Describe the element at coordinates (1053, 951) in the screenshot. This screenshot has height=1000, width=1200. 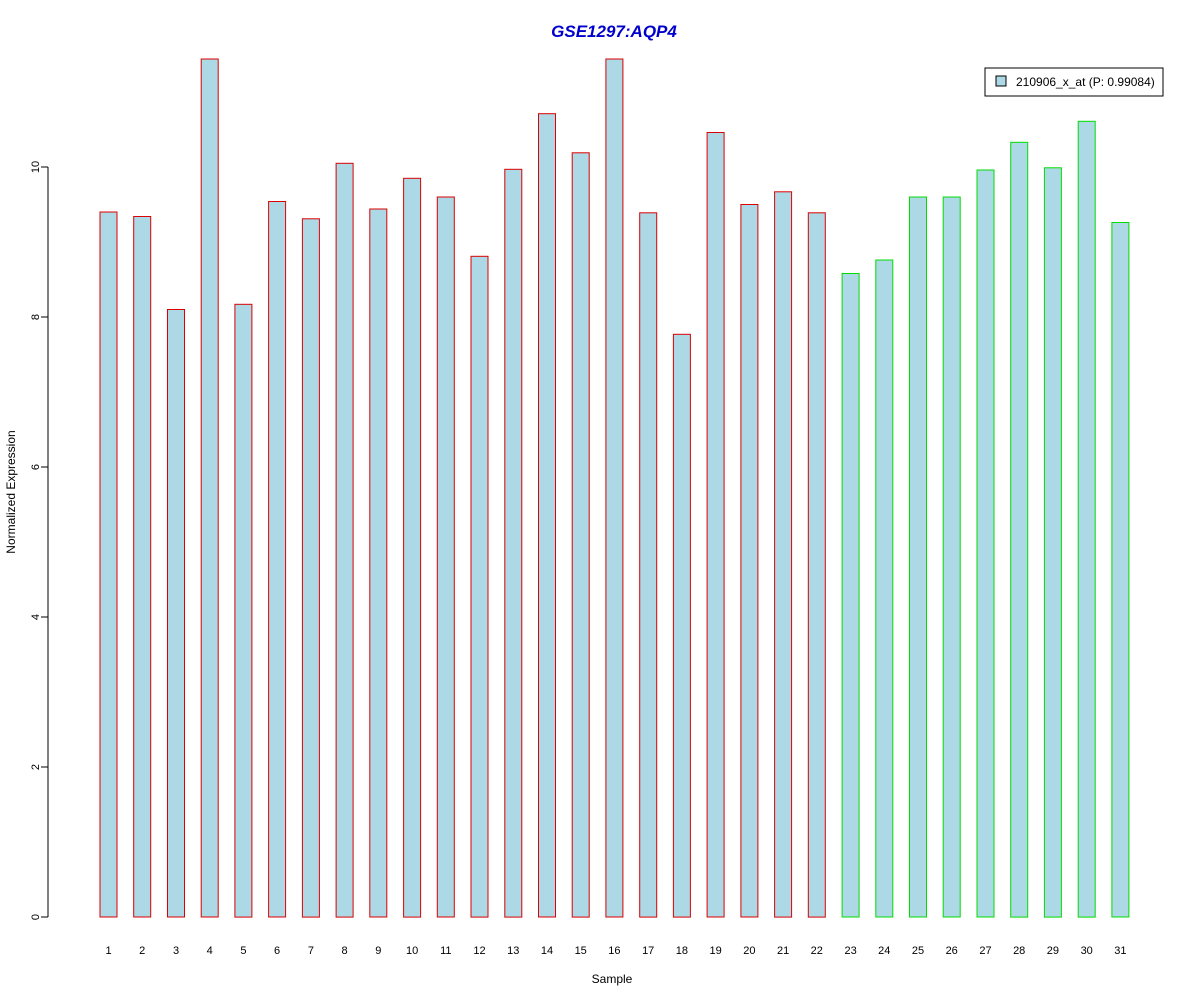
I see `x-tick-label: 29` at that location.